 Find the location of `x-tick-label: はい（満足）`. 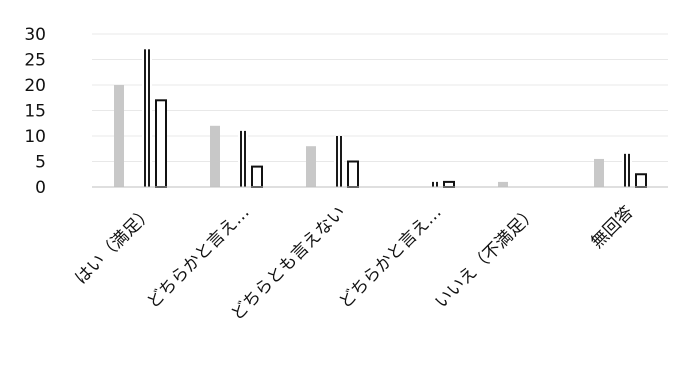

x-tick-label: はい（満足） is located at coordinates (114, 245).